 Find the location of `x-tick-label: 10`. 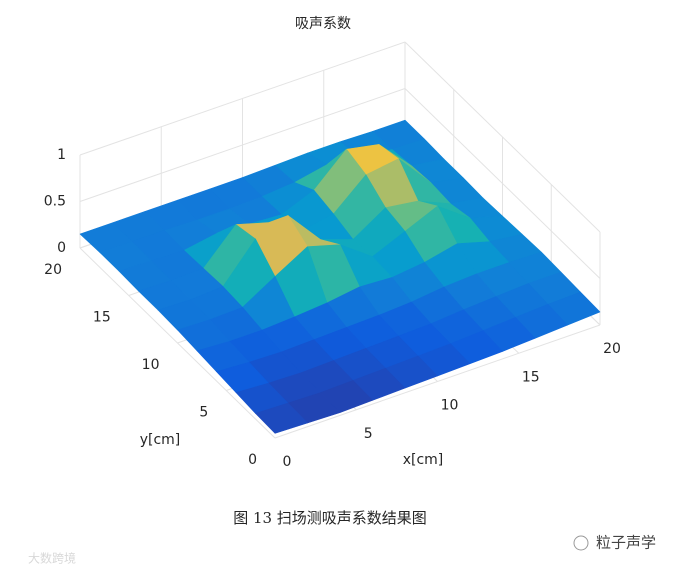

x-tick-label: 10 is located at coordinates (450, 406).